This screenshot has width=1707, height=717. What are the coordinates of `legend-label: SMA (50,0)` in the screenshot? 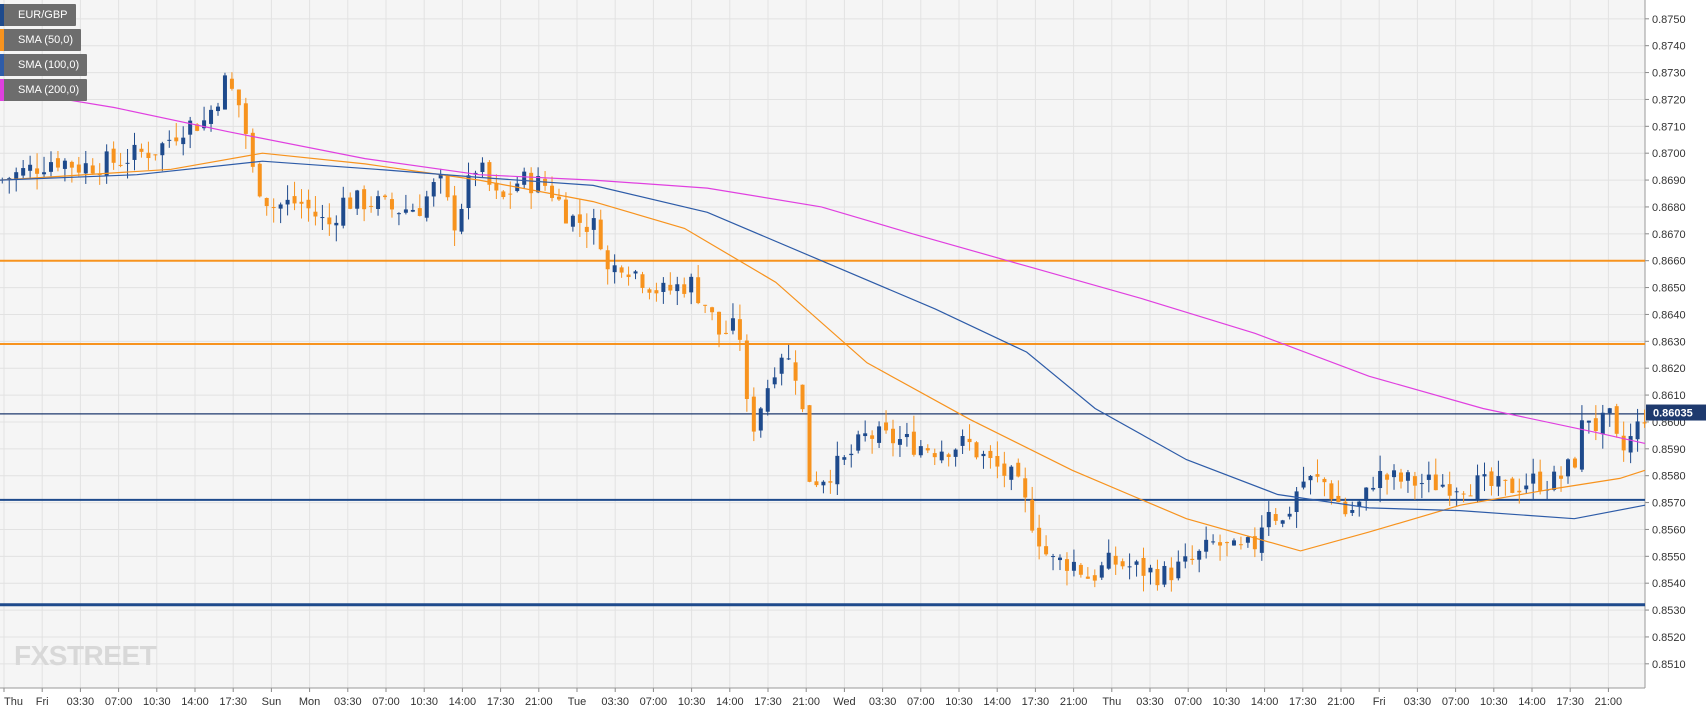 It's located at (46, 40).